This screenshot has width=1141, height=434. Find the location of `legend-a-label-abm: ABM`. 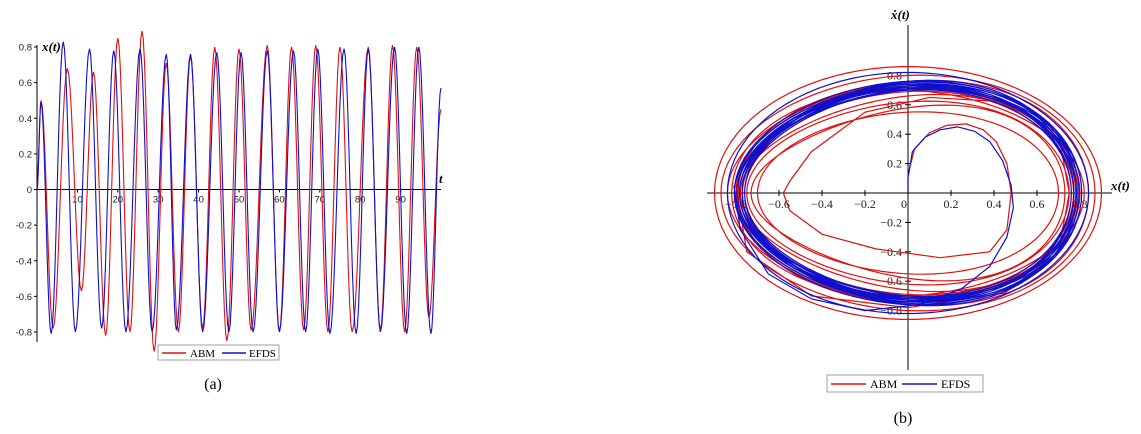

legend-a-label-abm: ABM is located at coordinates (202, 354).